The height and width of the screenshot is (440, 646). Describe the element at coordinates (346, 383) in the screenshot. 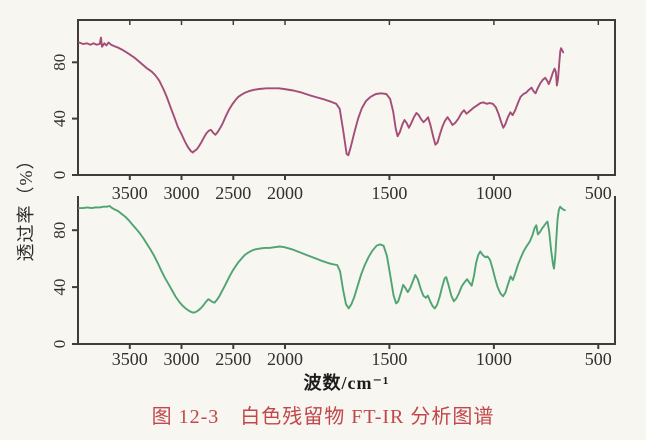

I see `x-axis-label: 波数/cm⁻¹` at that location.